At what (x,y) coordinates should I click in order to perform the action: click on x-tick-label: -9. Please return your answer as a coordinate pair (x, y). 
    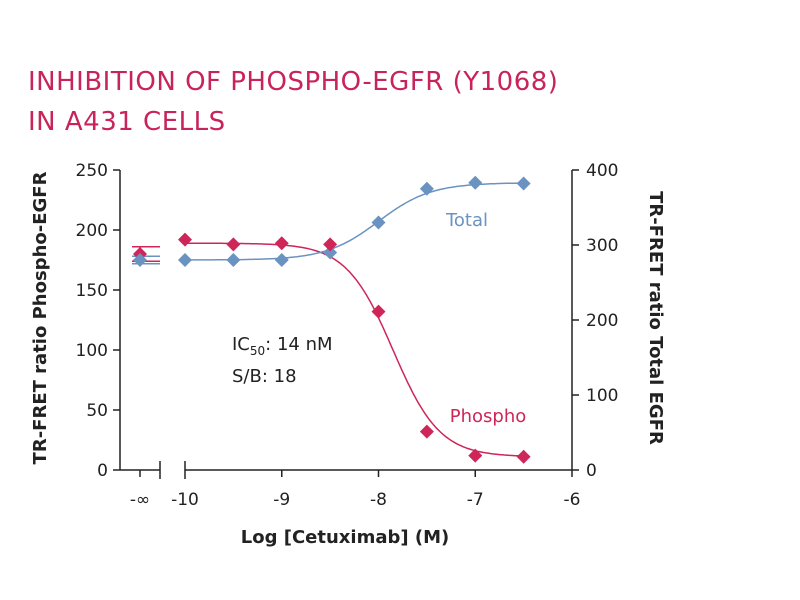
    Looking at the image, I should click on (281, 500).